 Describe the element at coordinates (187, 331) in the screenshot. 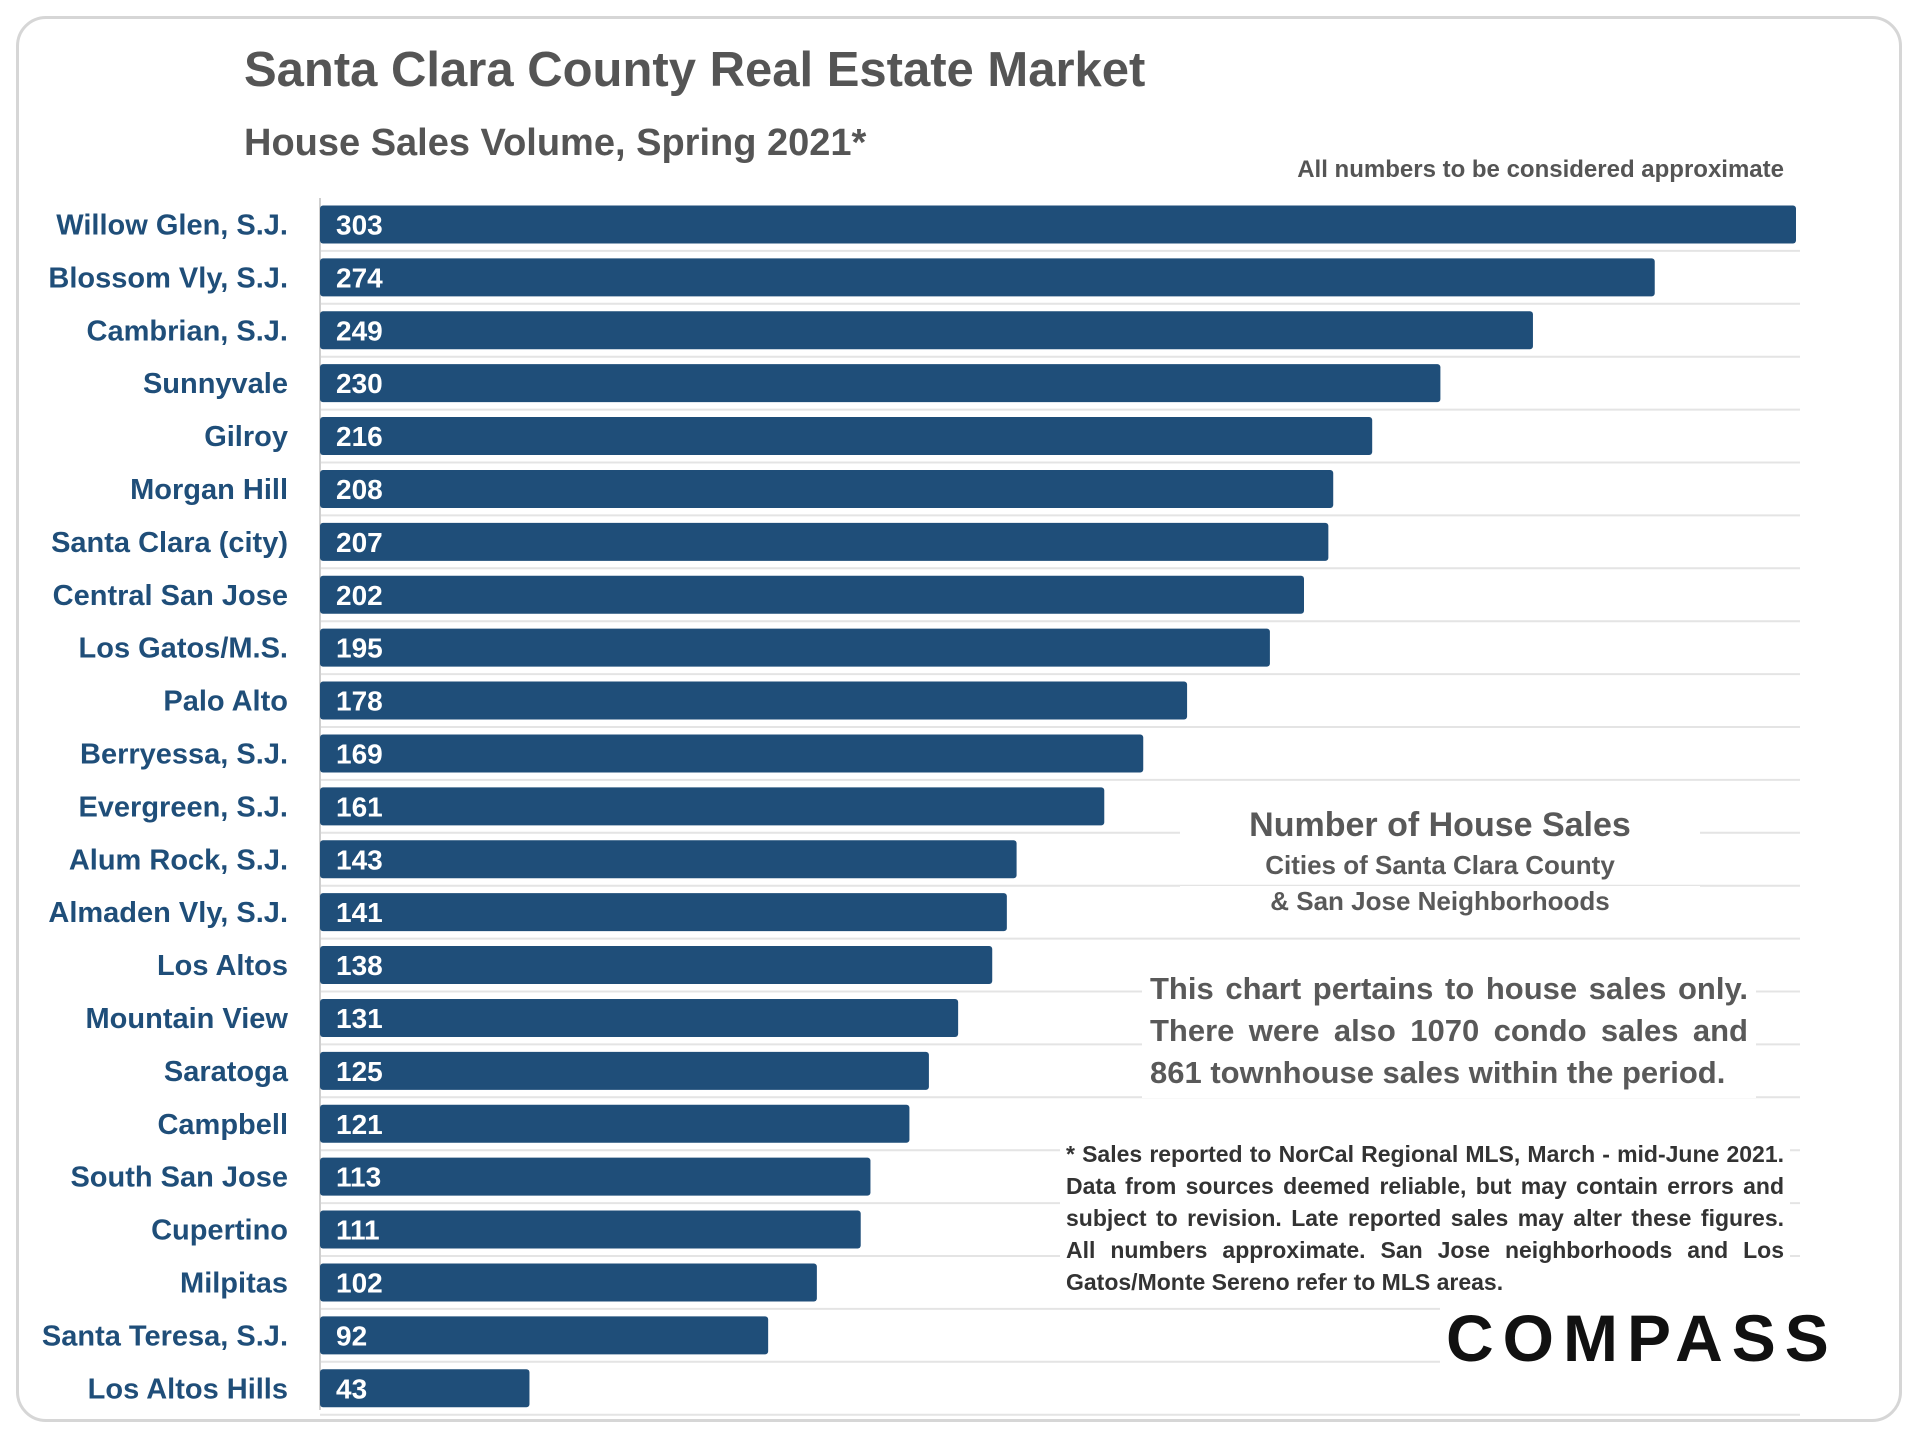

I see `category-label: Cambrian, S.J.` at that location.